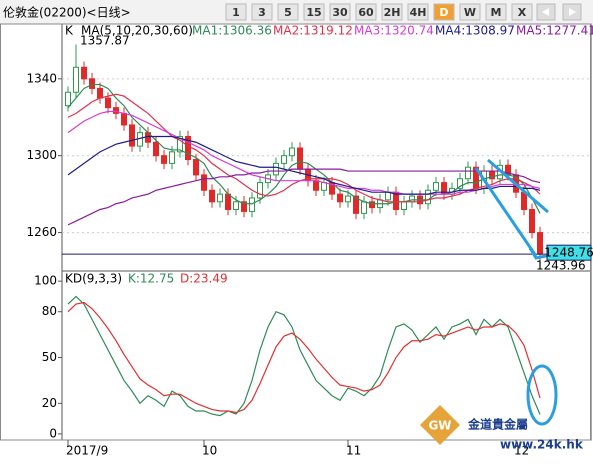 The width and height of the screenshot is (593, 464). I want to click on button-label: 2H, so click(392, 12).